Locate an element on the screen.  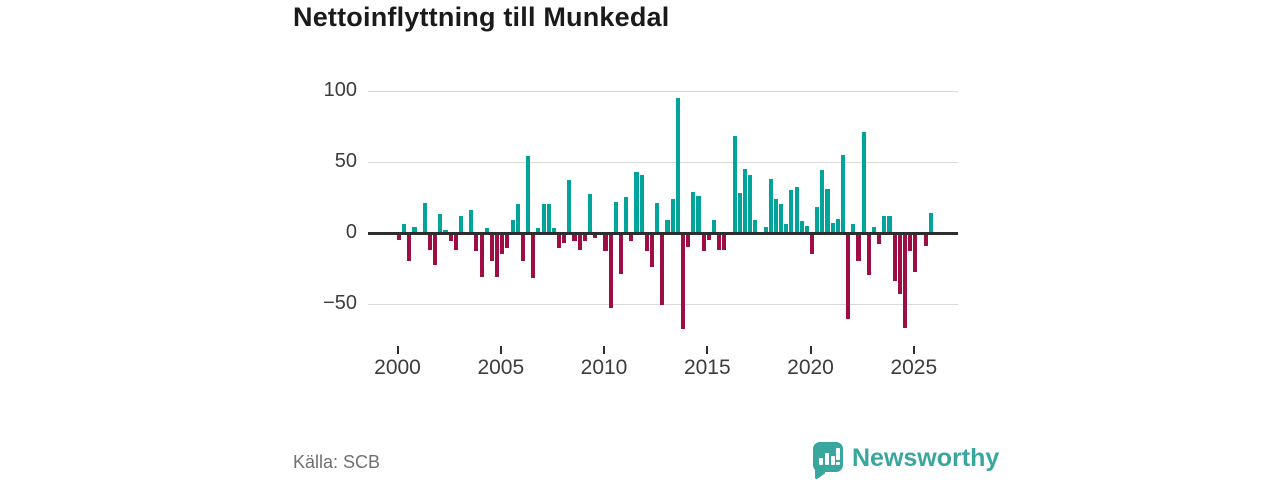
x-axis-tick-label: 2010 is located at coordinates (604, 367).